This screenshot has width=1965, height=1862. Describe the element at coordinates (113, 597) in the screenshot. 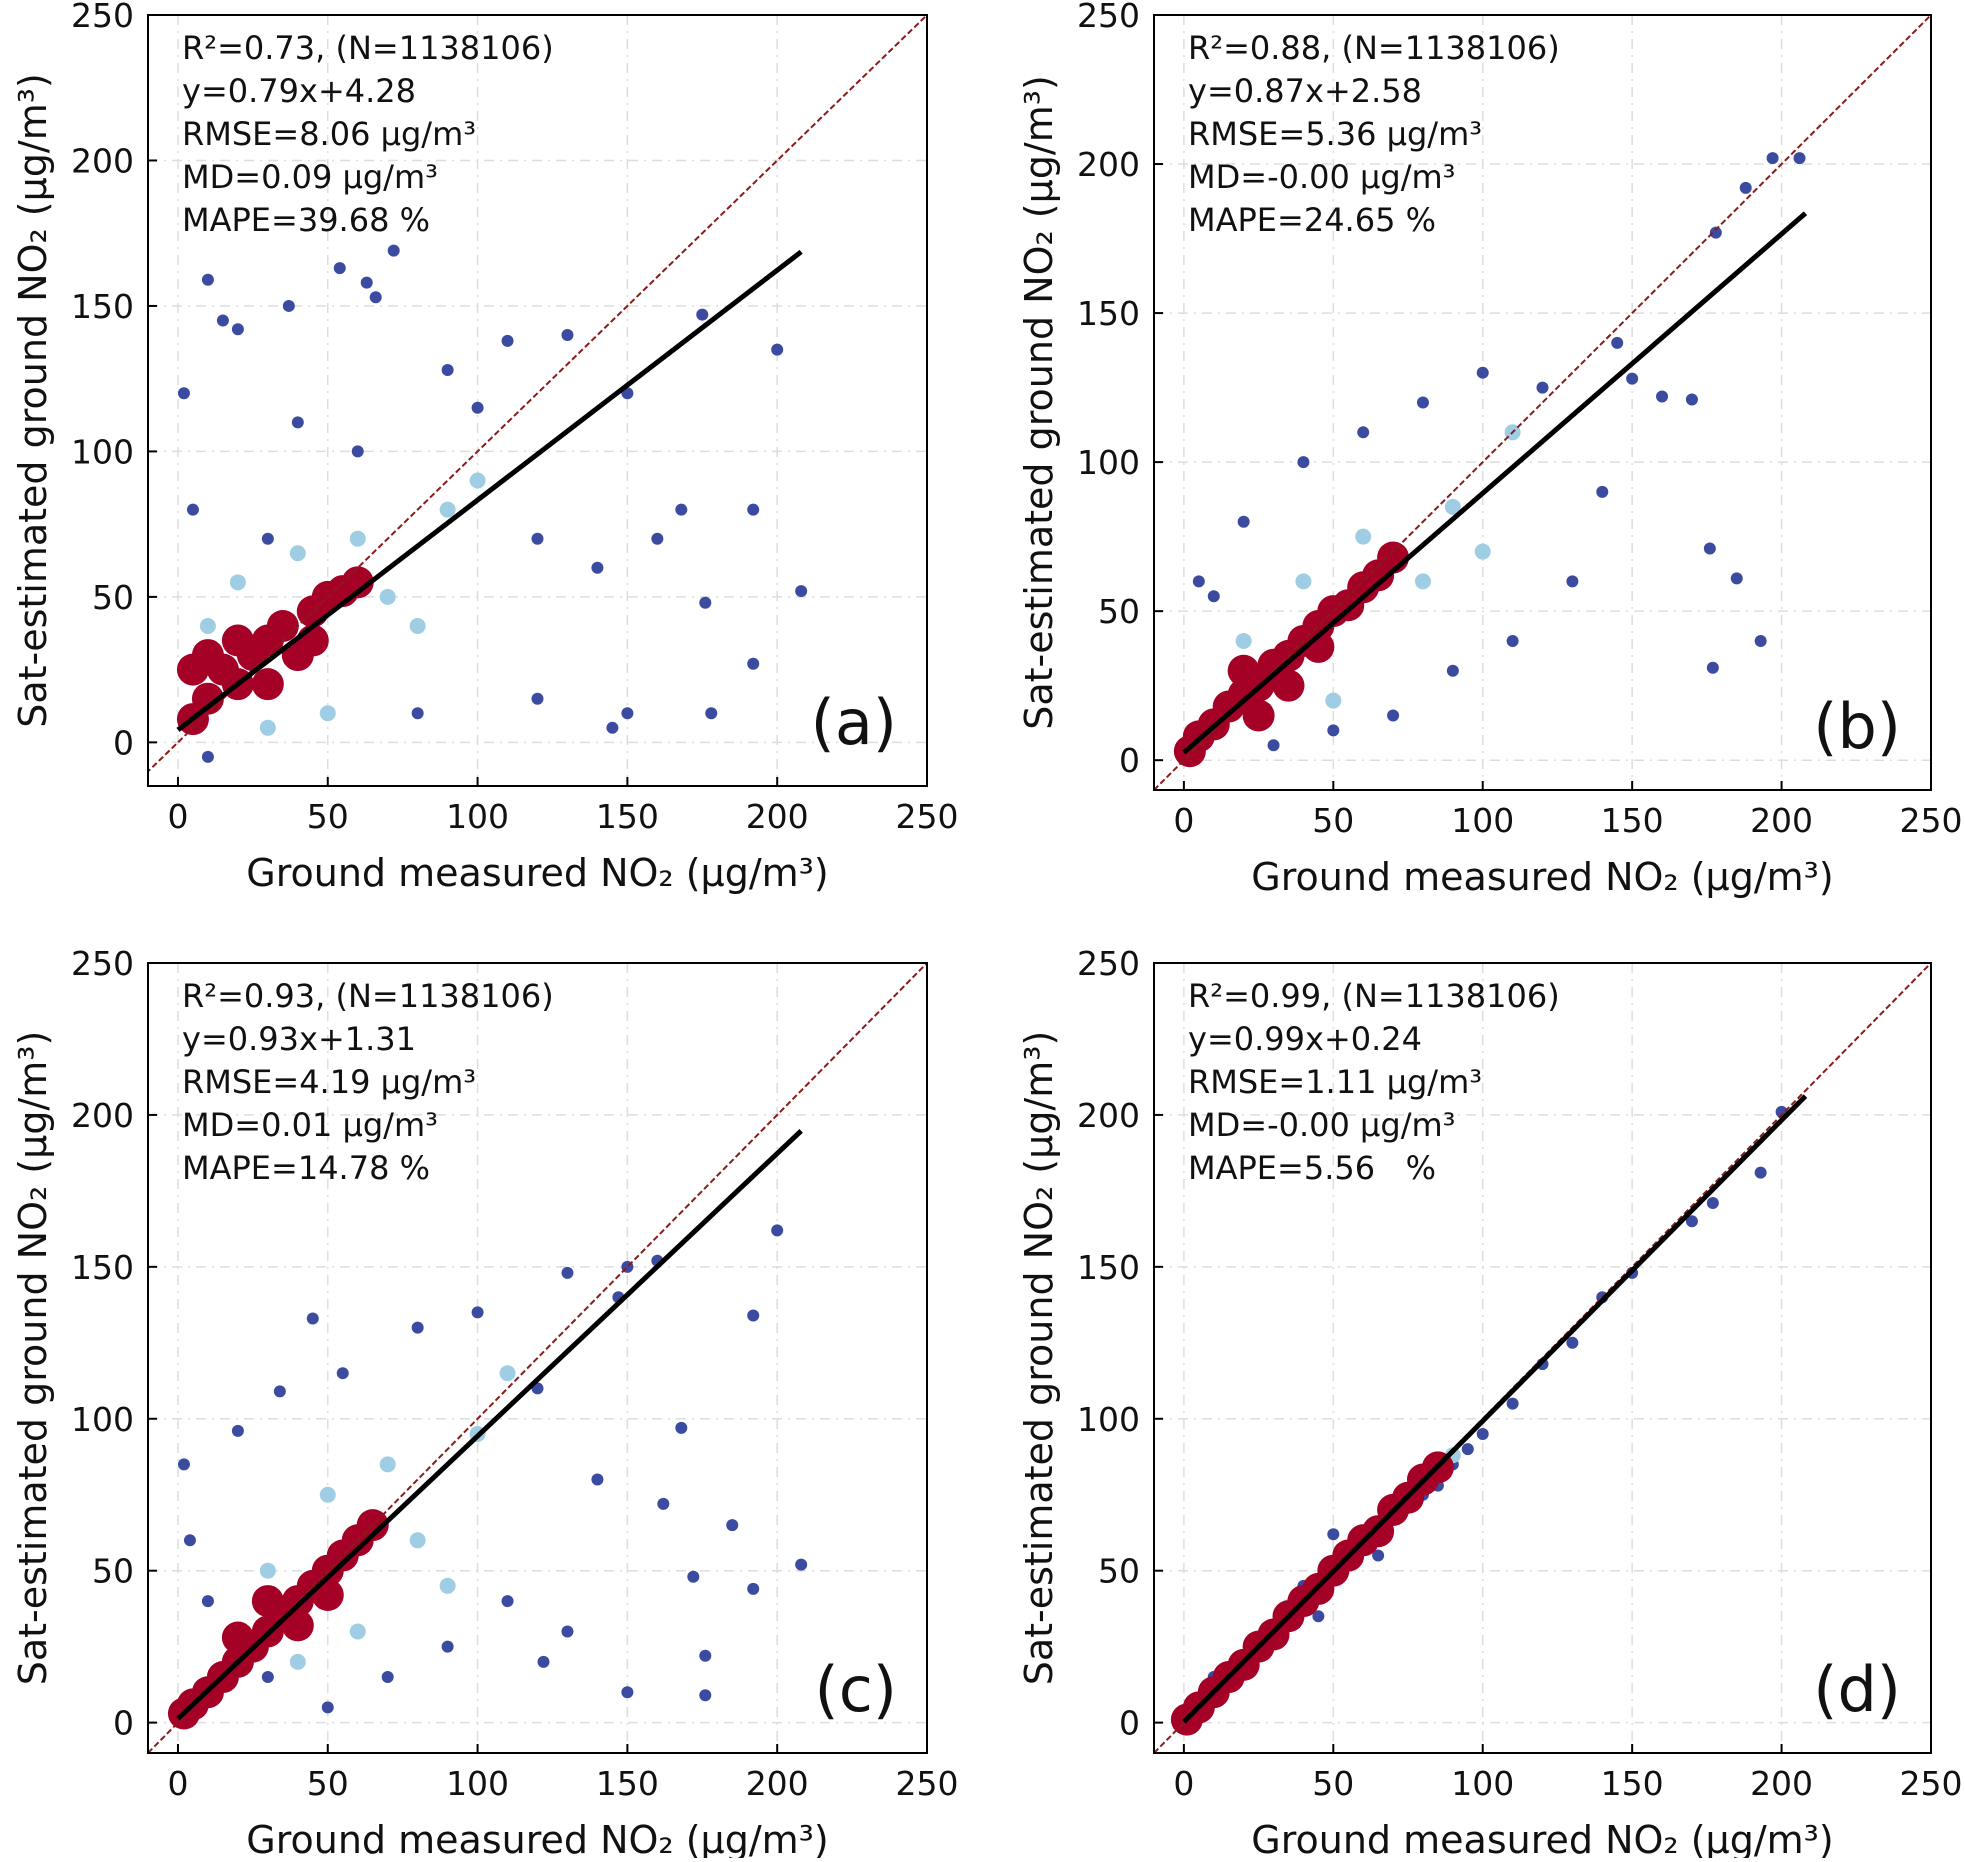

I see `y-tick-label: 50` at that location.